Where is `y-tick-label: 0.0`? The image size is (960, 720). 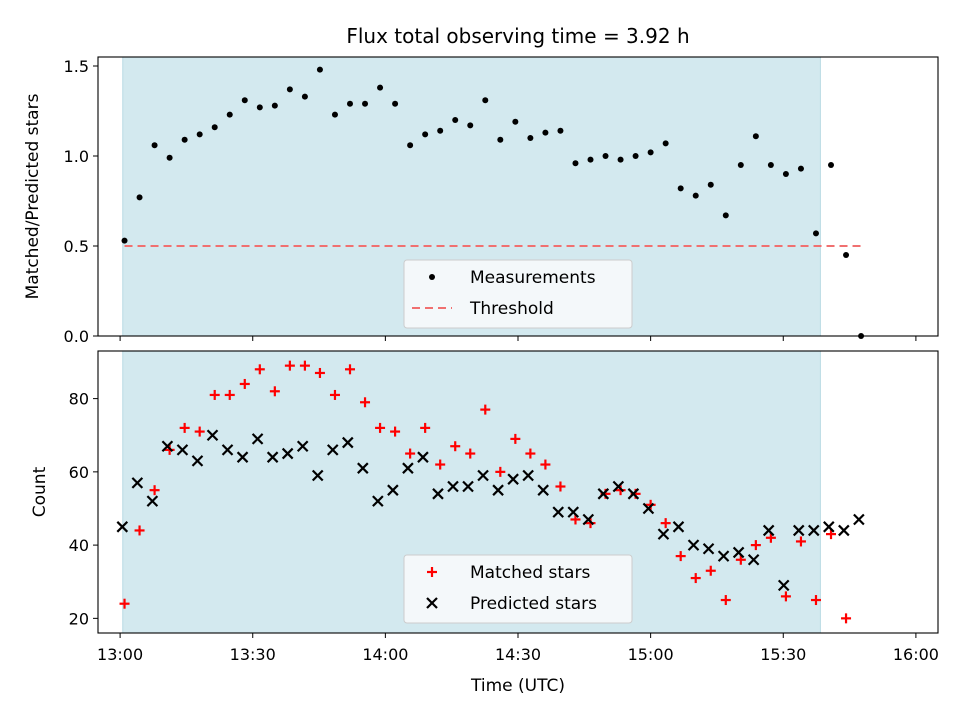
y-tick-label: 0.0 is located at coordinates (76, 336).